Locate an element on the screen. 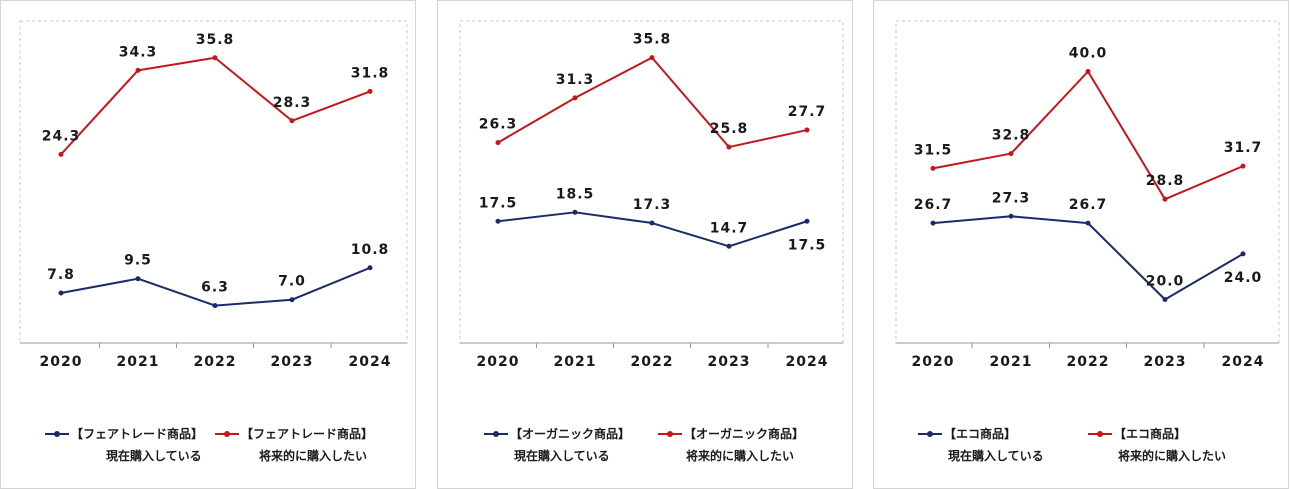 This screenshot has height=489, width=1290. data-label: 10.8 is located at coordinates (370, 250).